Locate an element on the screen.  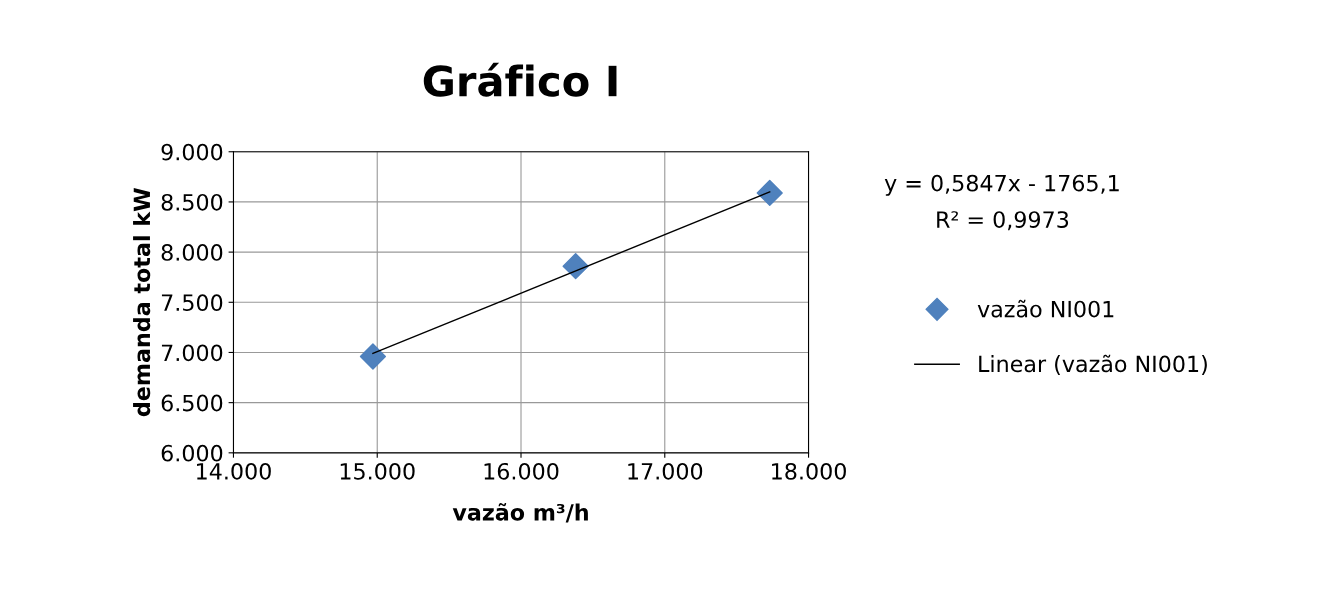
y-axis-title: demanda total kW is located at coordinates (142, 302).